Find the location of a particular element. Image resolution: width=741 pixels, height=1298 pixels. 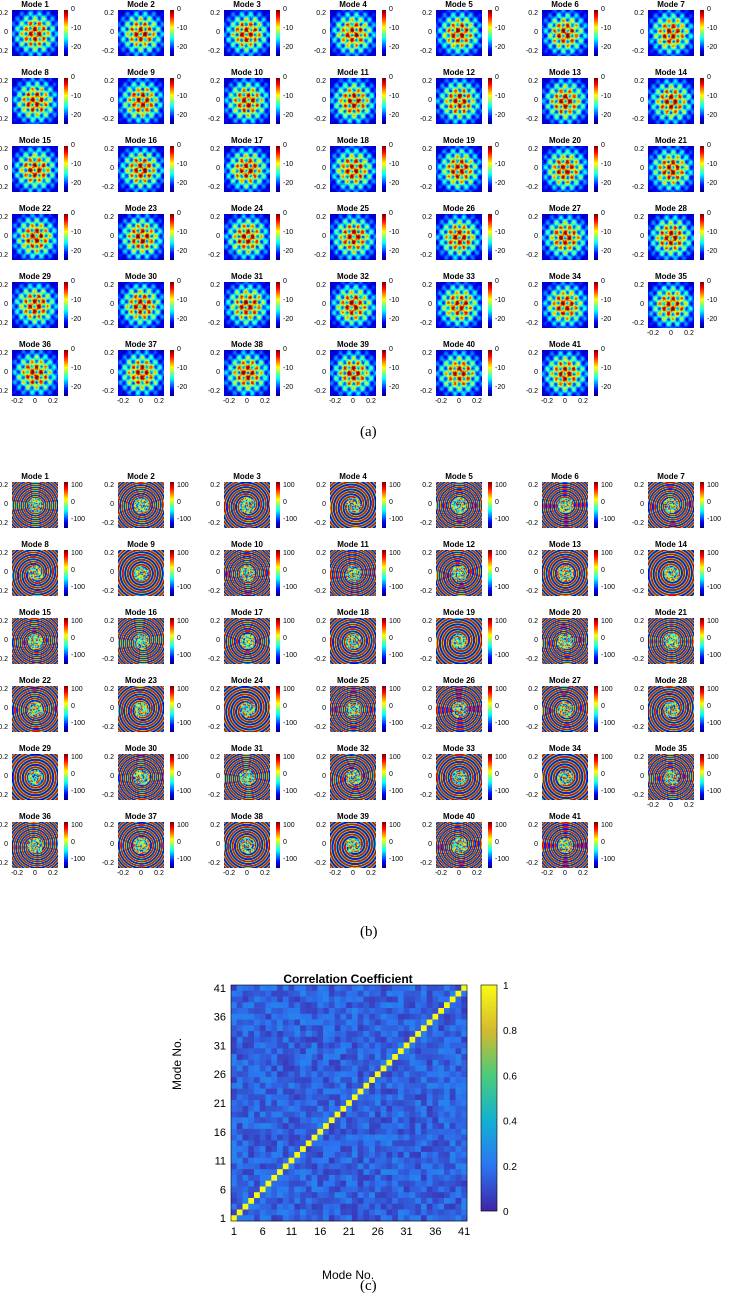

colorbar-tick-label: -100 is located at coordinates (78, 655).